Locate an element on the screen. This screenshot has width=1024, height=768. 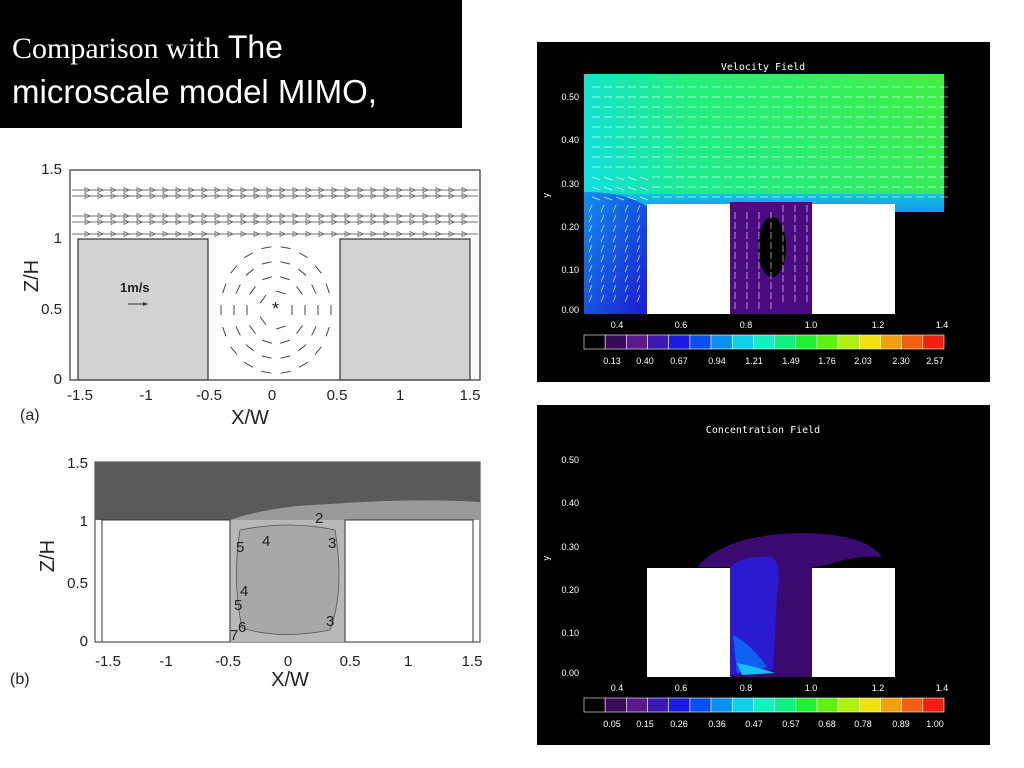
conc-cb-label: 0.26 is located at coordinates (679, 724).